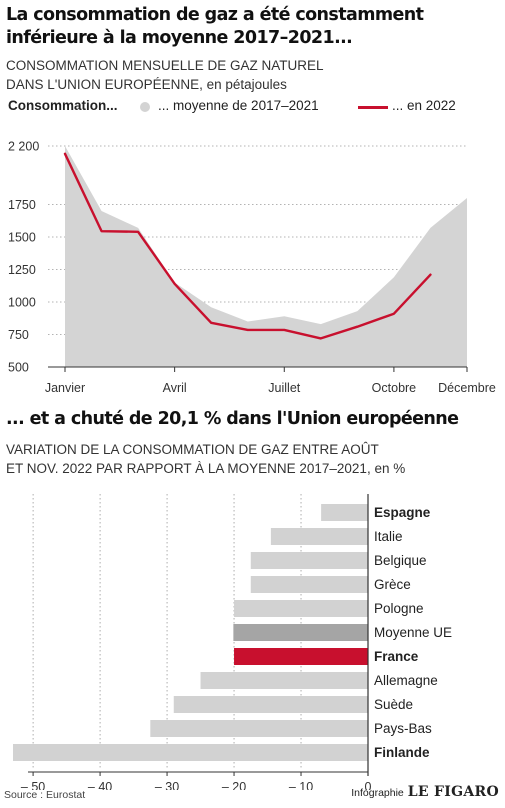 The image size is (505, 808). I want to click on brand-credit: Infographie LE FIGARO, so click(425, 792).